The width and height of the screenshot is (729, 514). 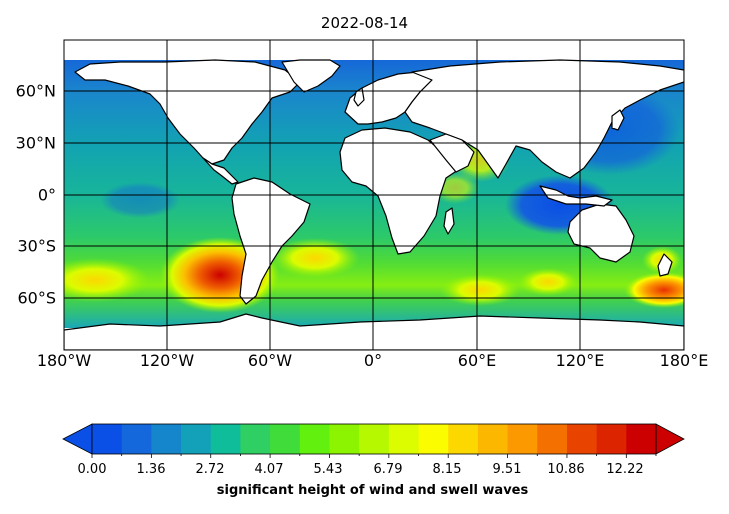 I want to click on colorbar-tick-label: 2.72, so click(x=210, y=469).